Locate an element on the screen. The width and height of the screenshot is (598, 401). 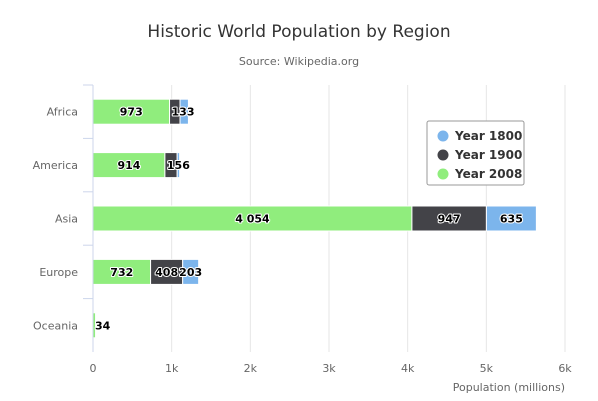
category-label: Africa is located at coordinates (62, 112).